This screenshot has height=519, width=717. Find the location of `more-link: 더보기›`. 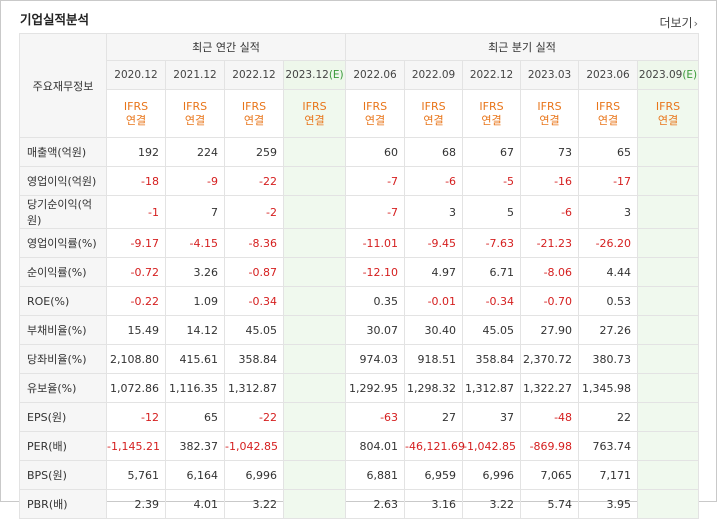

more-link: 더보기› is located at coordinates (678, 22).